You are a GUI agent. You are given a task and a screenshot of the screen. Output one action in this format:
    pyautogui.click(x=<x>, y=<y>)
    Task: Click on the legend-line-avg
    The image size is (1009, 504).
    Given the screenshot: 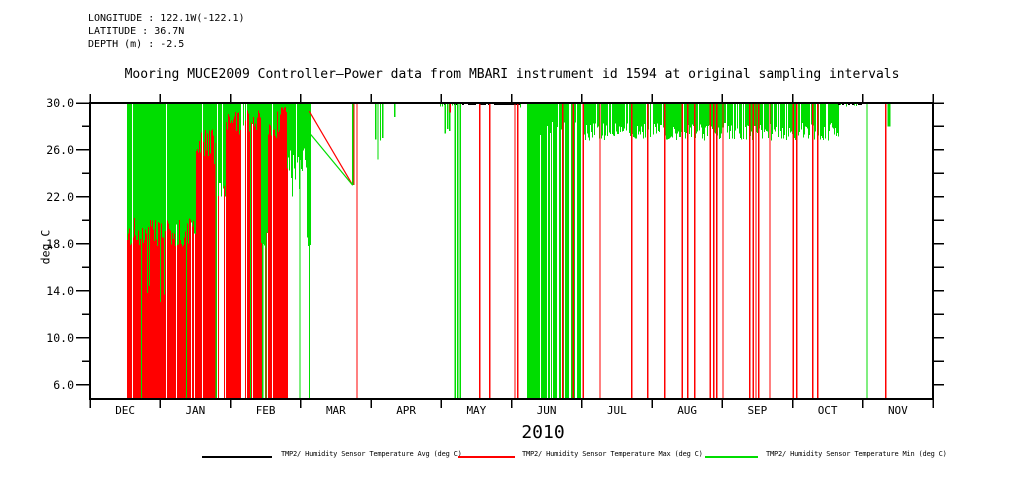 What is the action you would take?
    pyautogui.click(x=237, y=457)
    